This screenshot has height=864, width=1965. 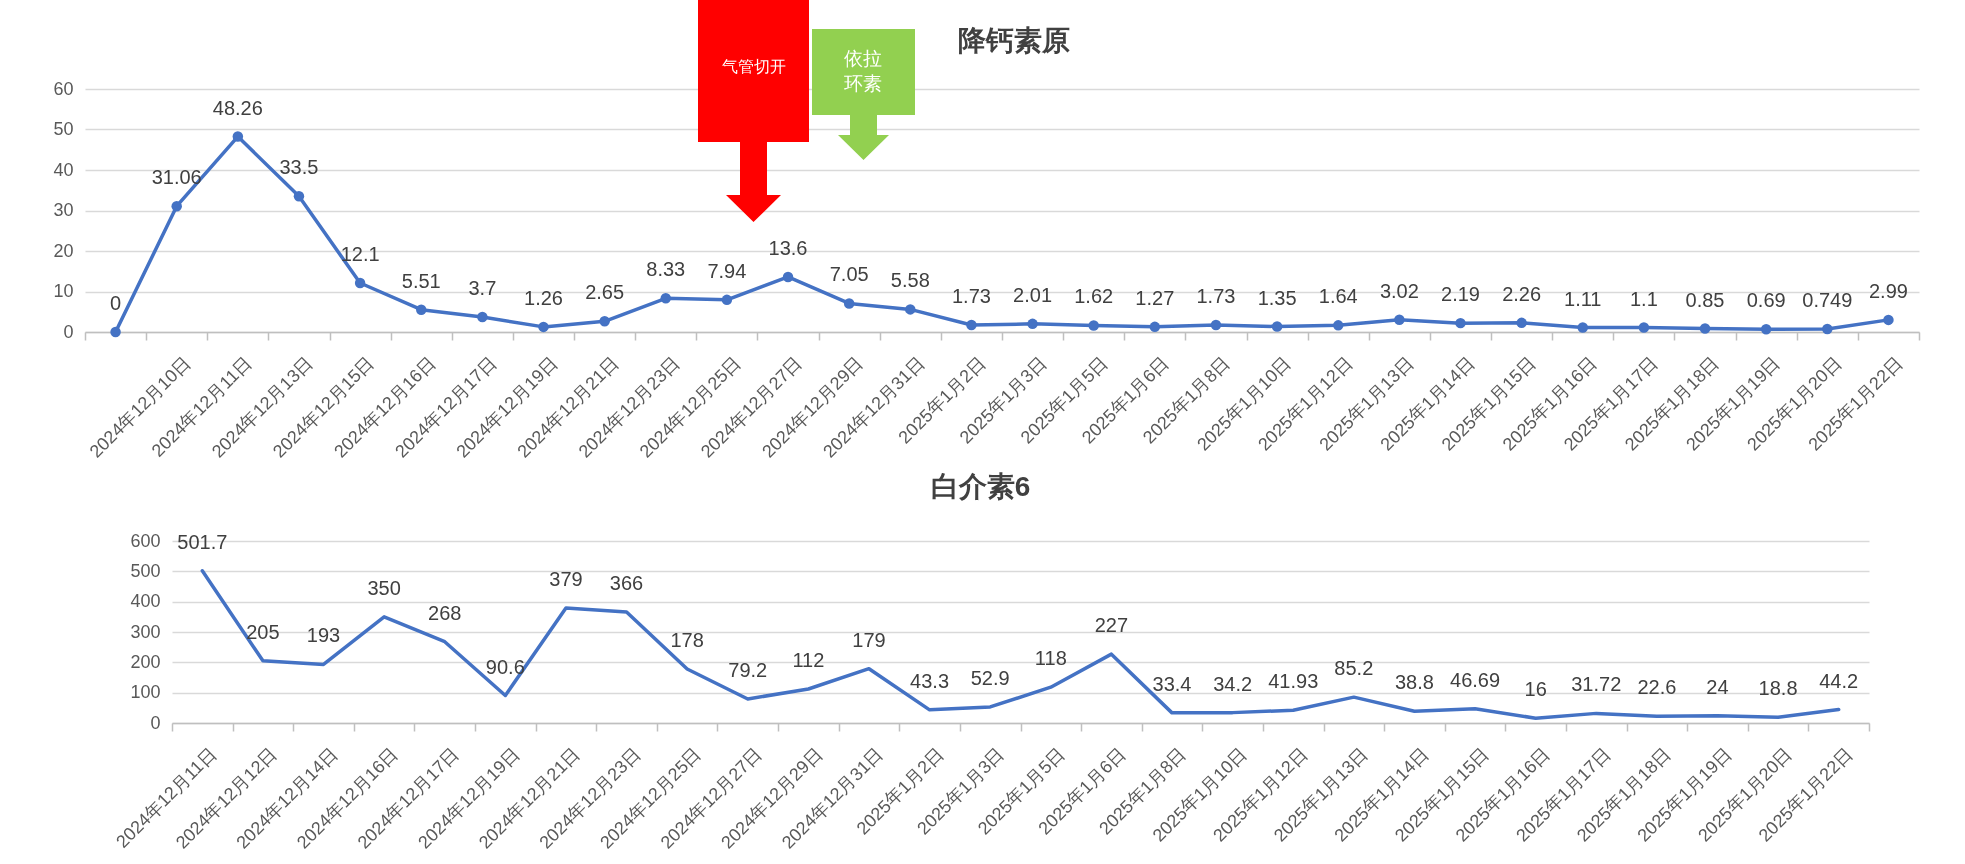 What do you see at coordinates (1354, 668) in the screenshot?
I see `data-label: 85.2` at bounding box center [1354, 668].